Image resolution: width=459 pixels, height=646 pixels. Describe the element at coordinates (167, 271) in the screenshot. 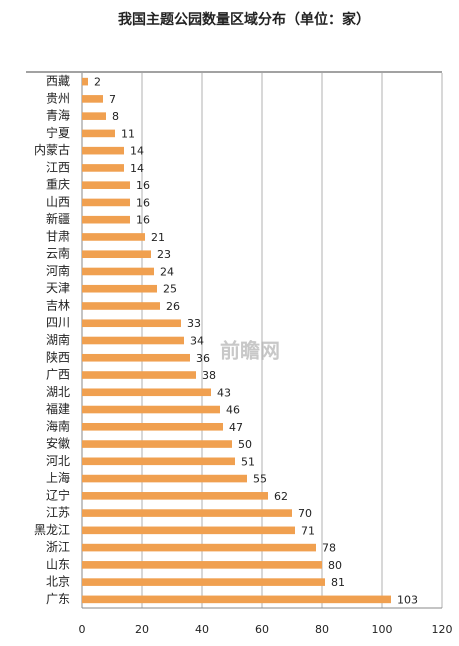

I see `value-label: 24` at that location.